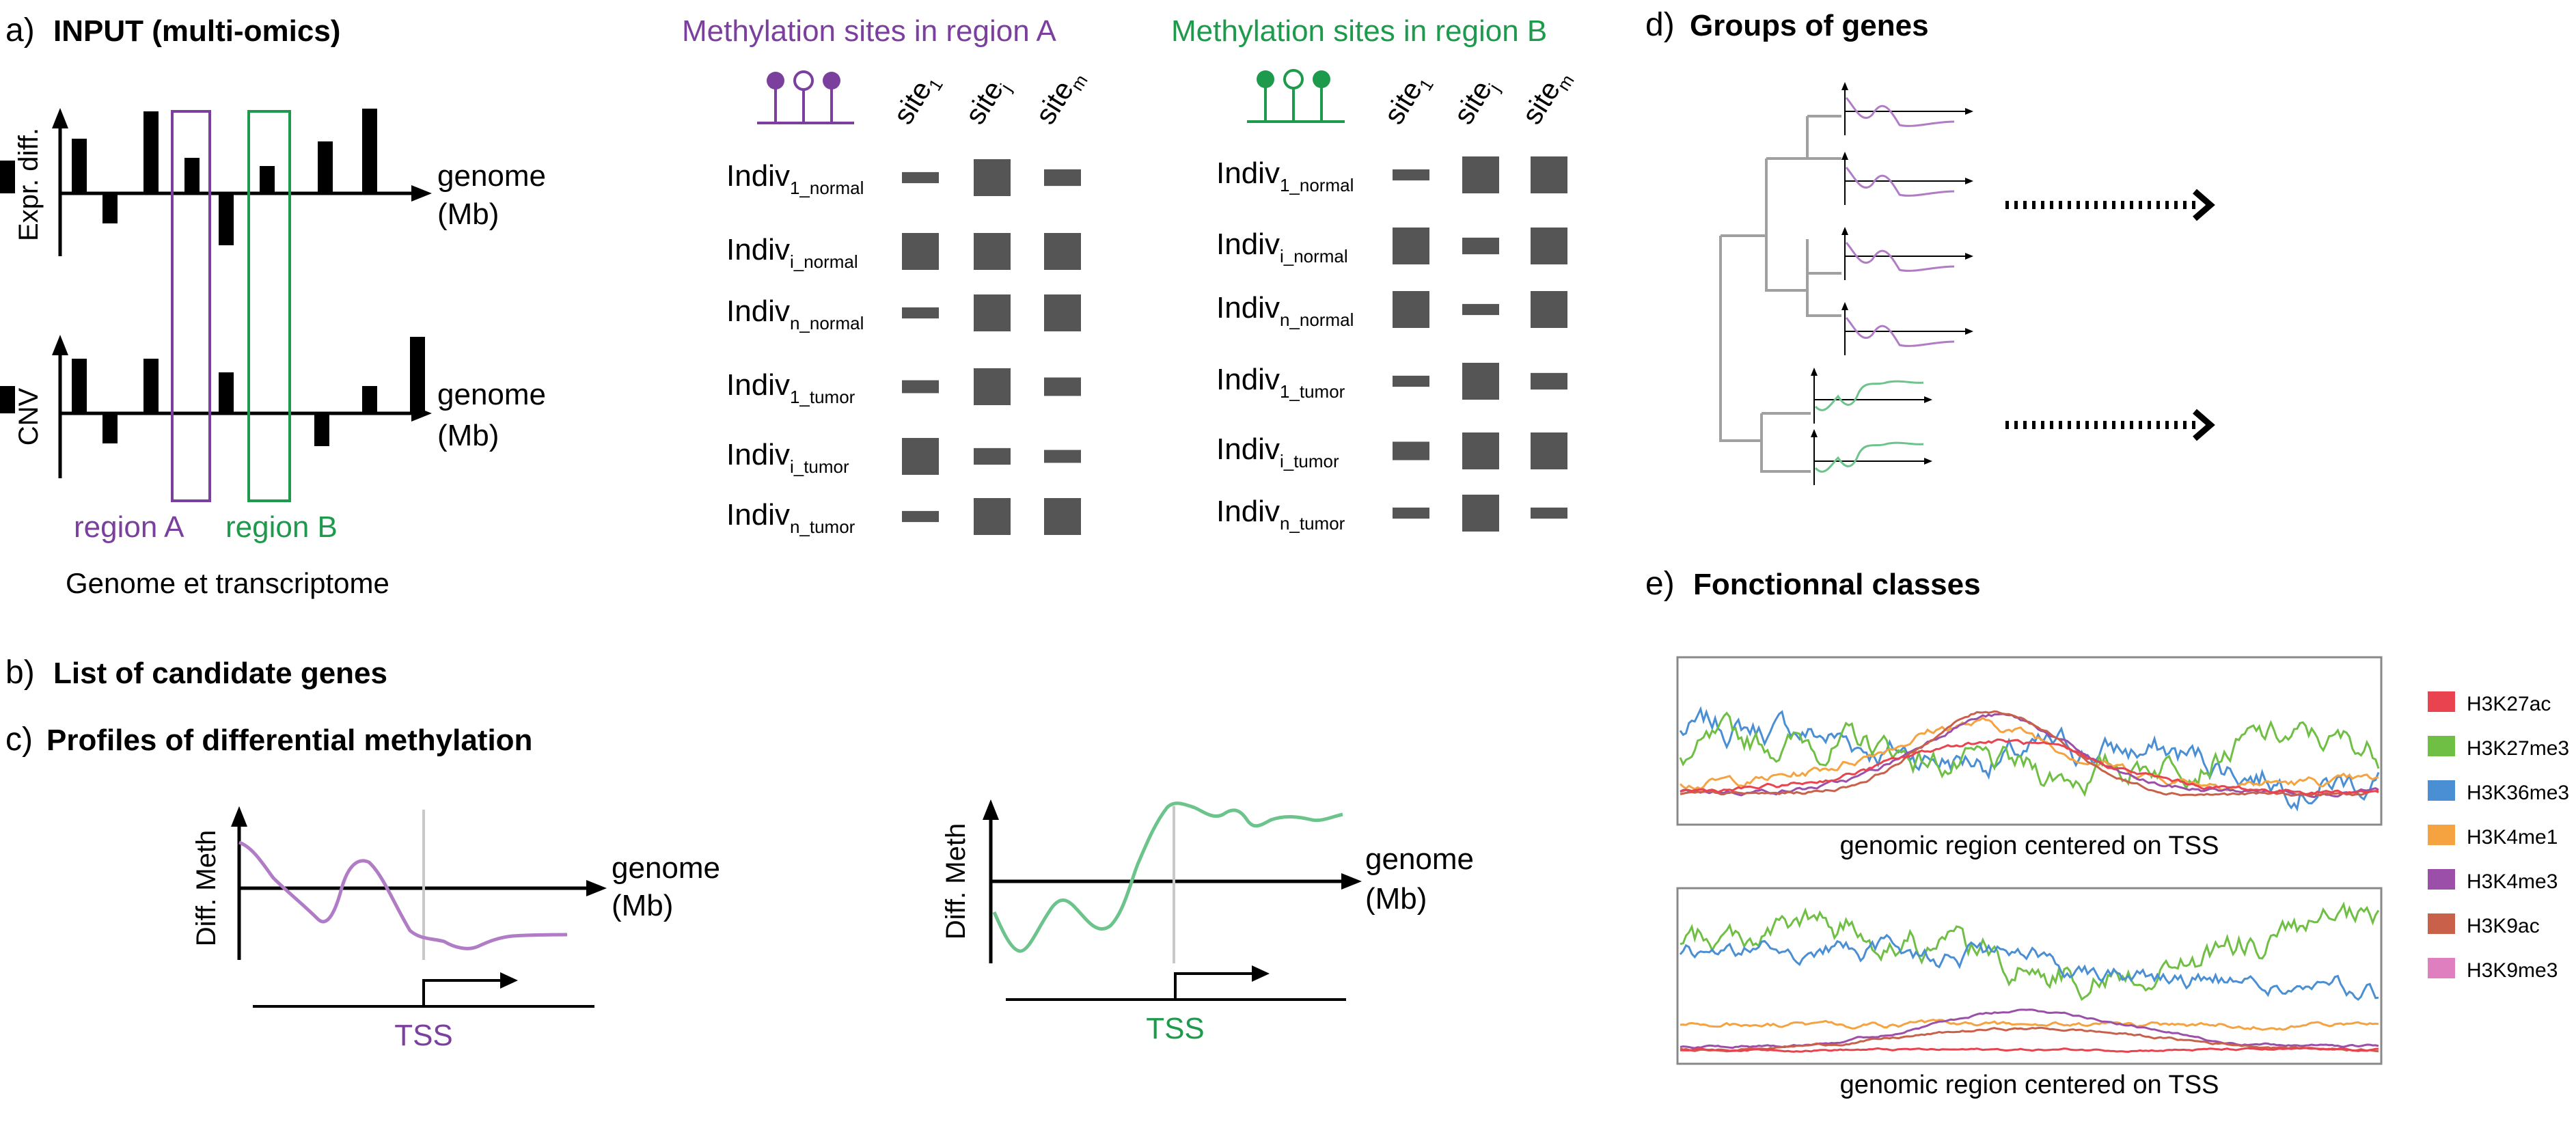  Describe the element at coordinates (60, 118) in the screenshot. I see `expr-y-axis-arrow` at that location.